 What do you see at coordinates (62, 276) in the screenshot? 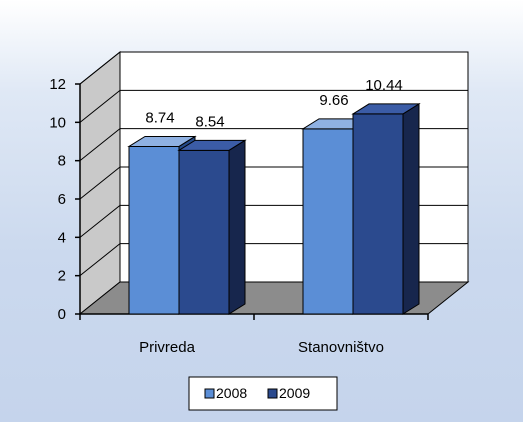
I see `y-tick-label: 2` at bounding box center [62, 276].